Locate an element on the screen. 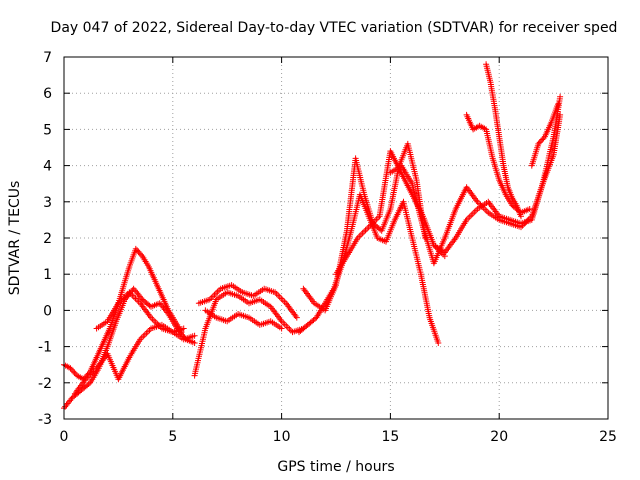  x-tick-label: 15 is located at coordinates (390, 437).